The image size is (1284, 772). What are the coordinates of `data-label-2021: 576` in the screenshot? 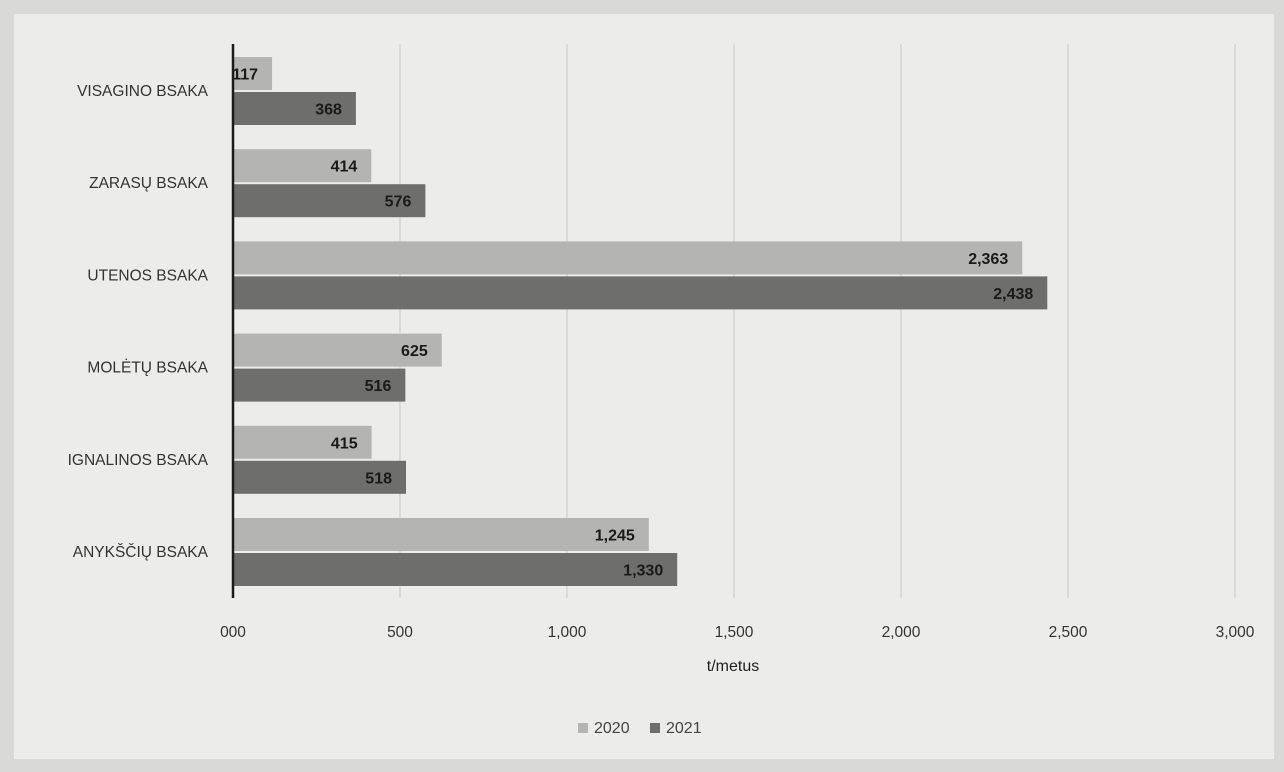 It's located at (398, 202).